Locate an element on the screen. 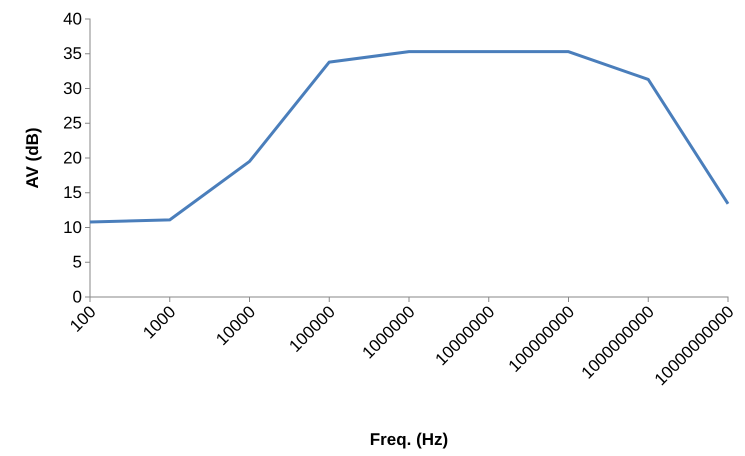  y-axis-title: AV (dB) is located at coordinates (32, 158).